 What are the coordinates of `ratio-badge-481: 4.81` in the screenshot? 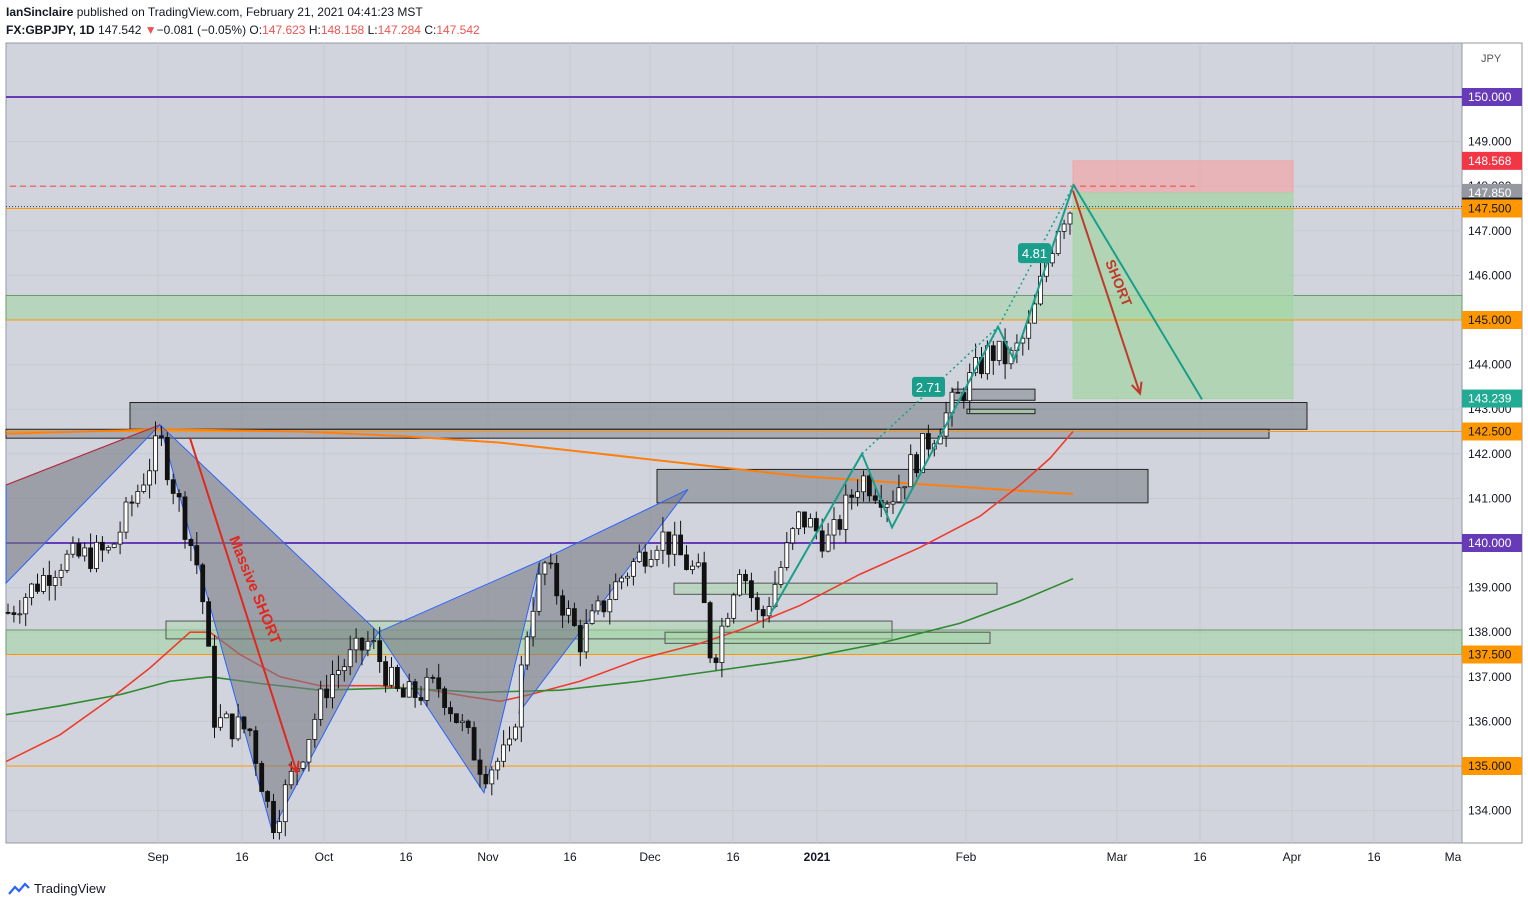 It's located at (1034, 253).